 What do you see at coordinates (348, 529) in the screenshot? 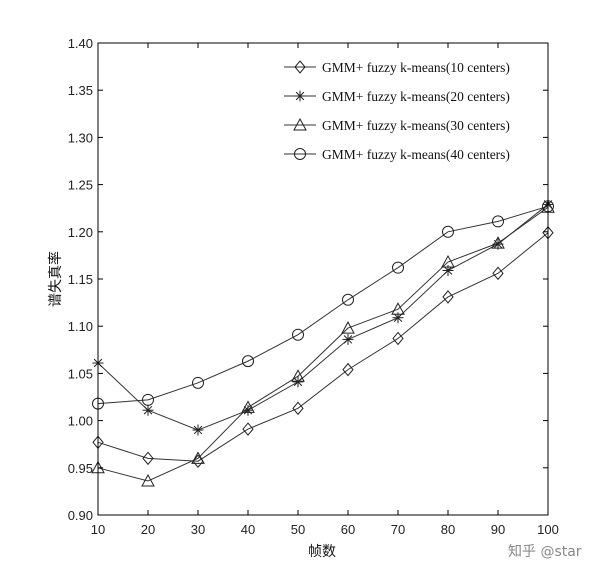
I see `x-tick-label: 60` at bounding box center [348, 529].